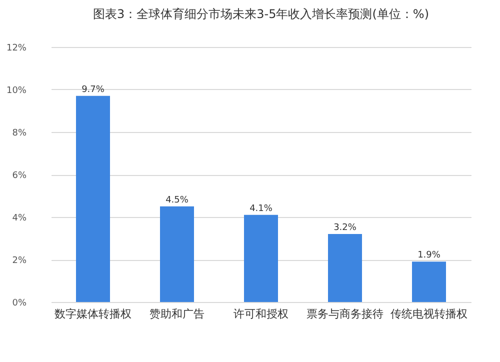 The height and width of the screenshot is (362, 500). I want to click on y-tick-label: 10%, so click(16, 91).